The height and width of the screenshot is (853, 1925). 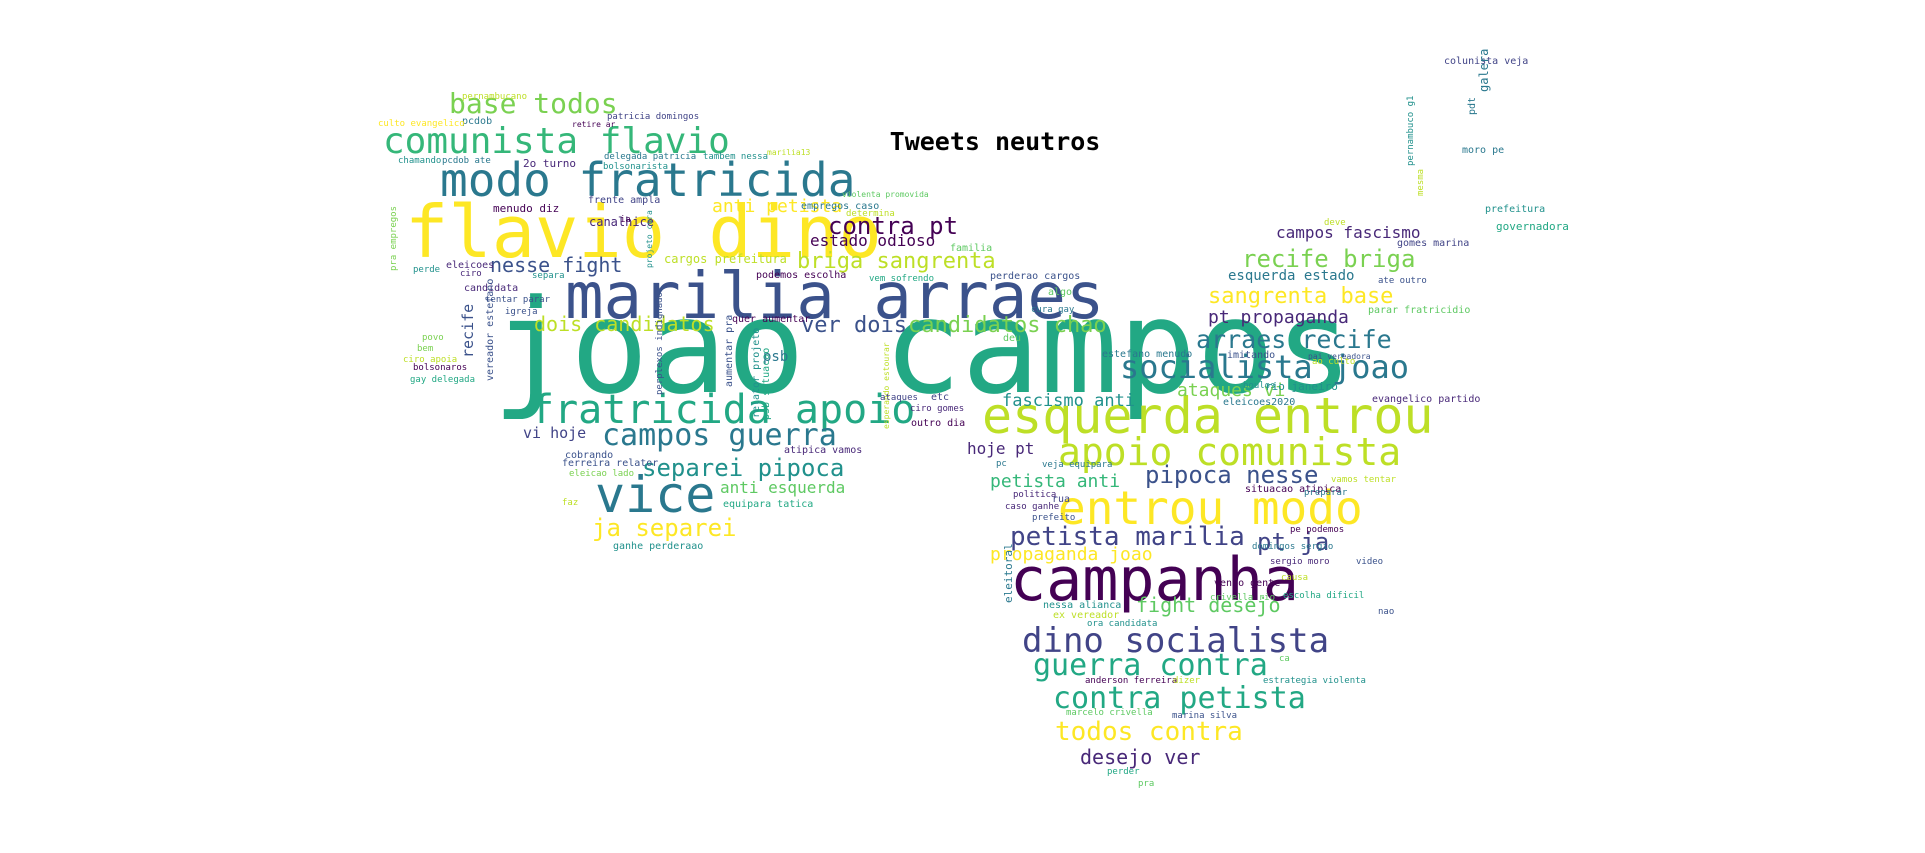 What do you see at coordinates (896, 261) in the screenshot?
I see `cloud-word: briga sangrenta` at bounding box center [896, 261].